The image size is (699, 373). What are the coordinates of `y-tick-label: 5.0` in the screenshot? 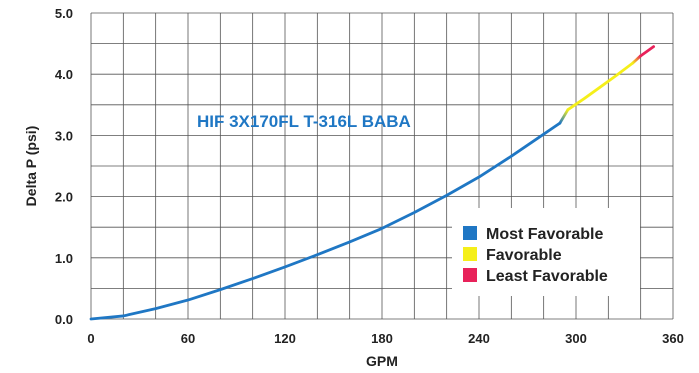 It's located at (64, 13).